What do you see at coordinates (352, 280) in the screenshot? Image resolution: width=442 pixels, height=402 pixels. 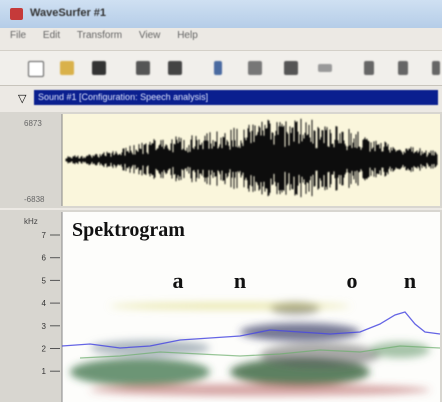 I see `phoneme-label: o` at bounding box center [352, 280].